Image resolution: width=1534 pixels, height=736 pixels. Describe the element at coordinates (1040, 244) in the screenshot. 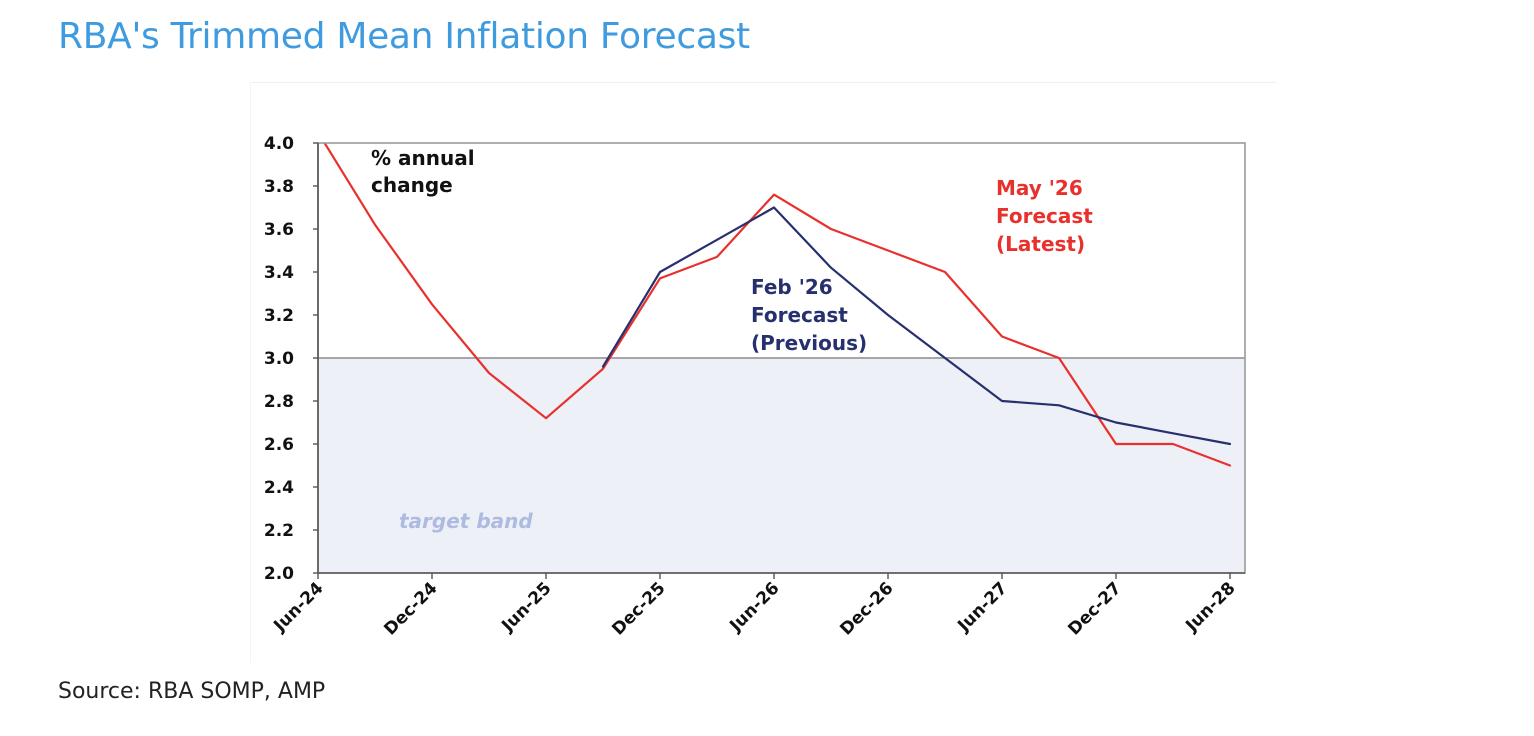

I see `may-forecast-label-line3: (Latest)` at that location.